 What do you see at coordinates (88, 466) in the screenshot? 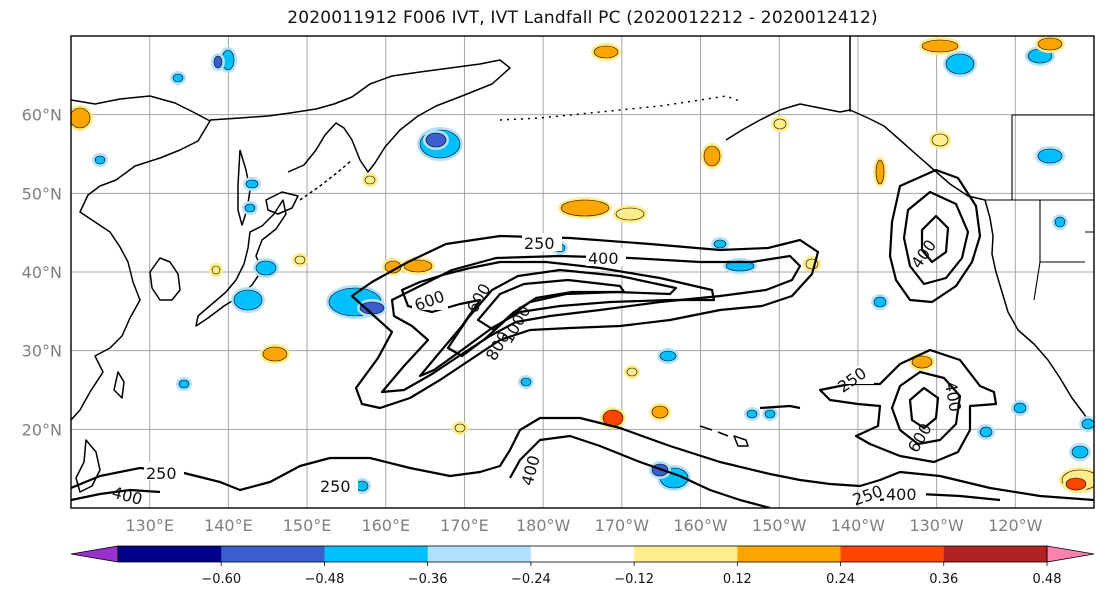
I see `philippines-coastline` at bounding box center [88, 466].